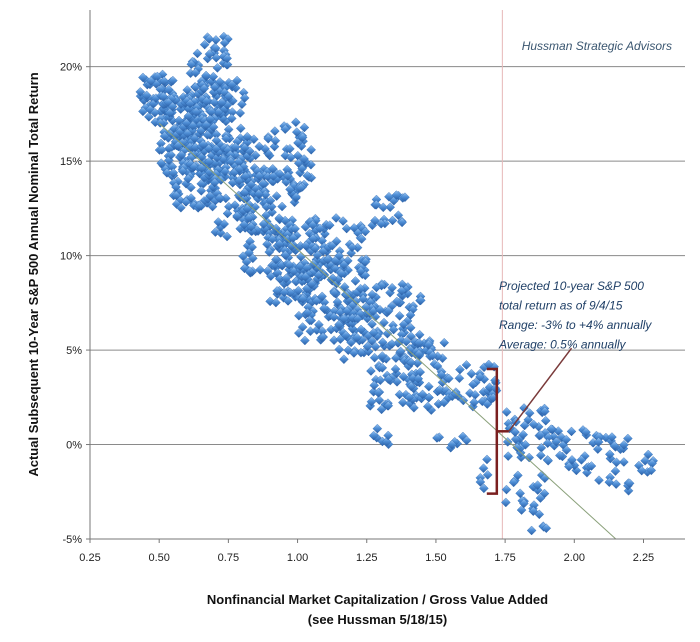 The image size is (700, 642). I want to click on x-tick-label: 1.50, so click(435, 558).